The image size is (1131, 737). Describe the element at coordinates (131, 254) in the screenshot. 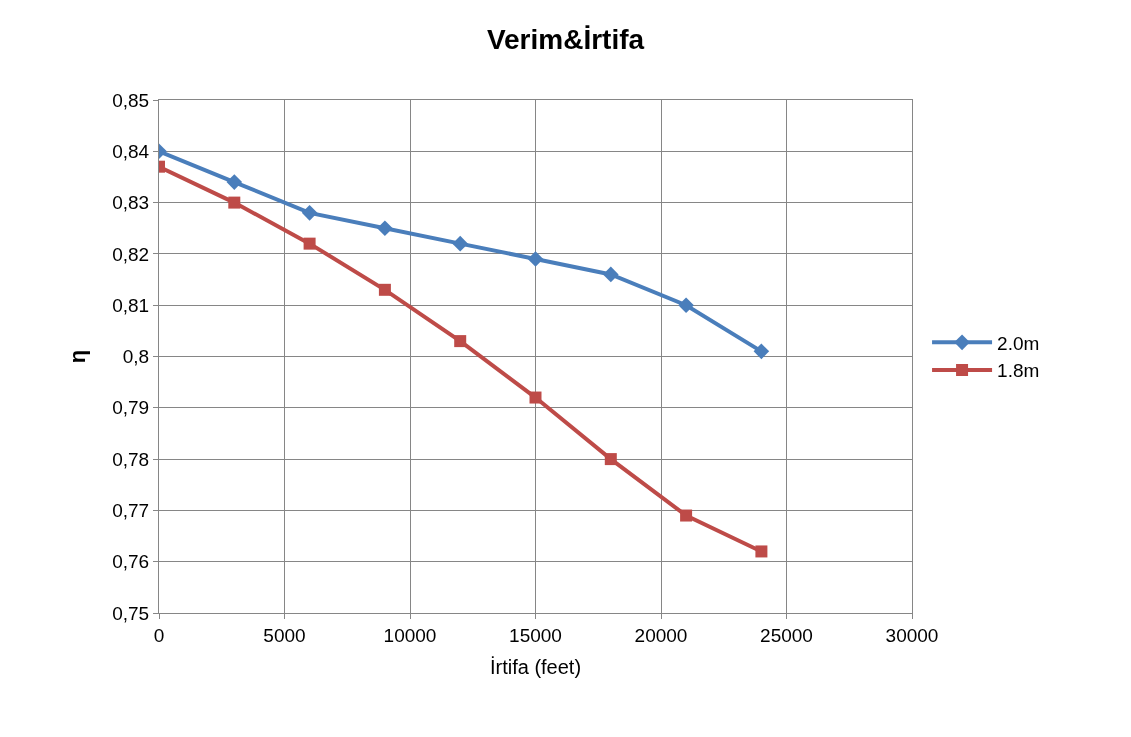

I see `y-tick-label: 0,82` at that location.